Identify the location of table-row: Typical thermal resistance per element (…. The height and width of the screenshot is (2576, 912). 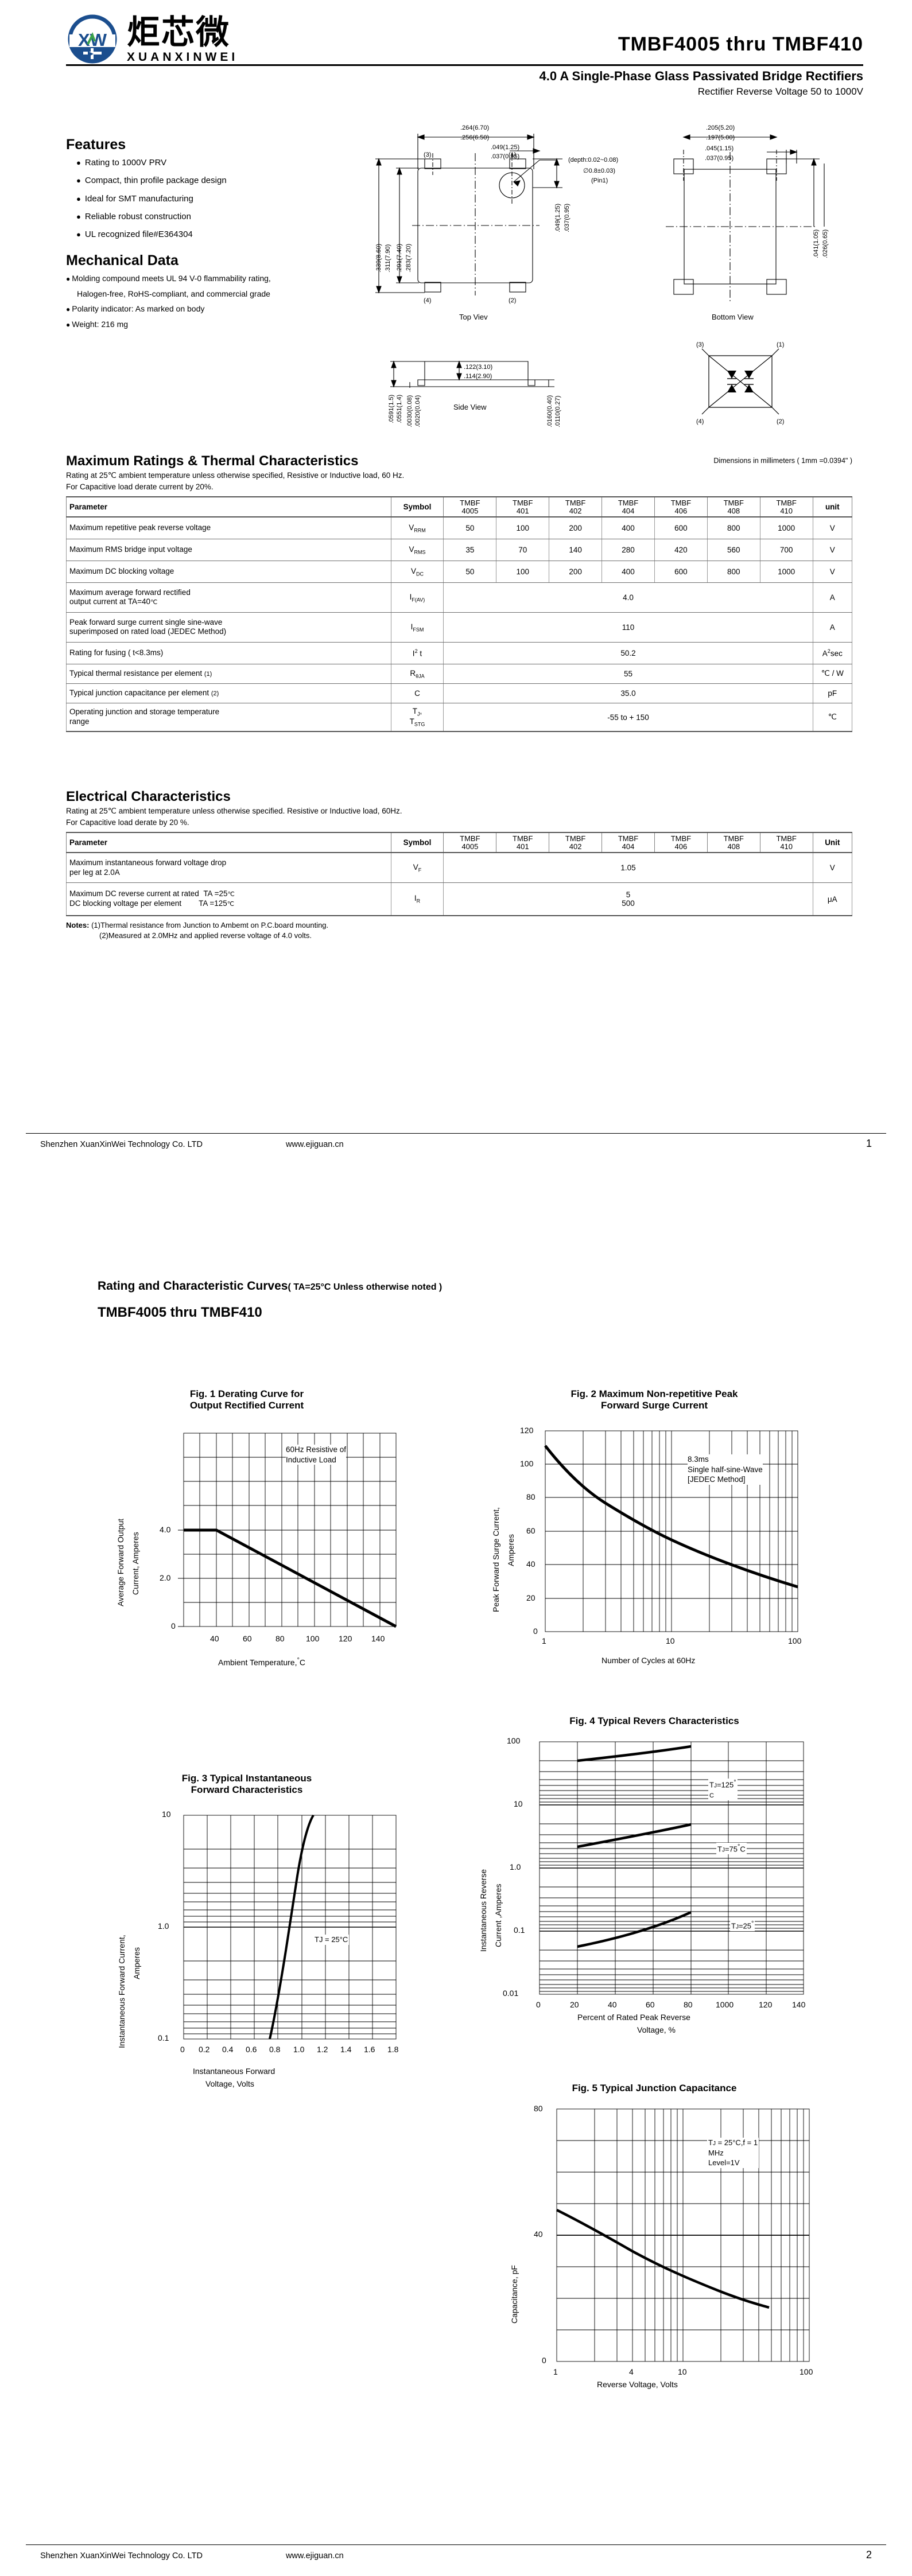
(460, 673).